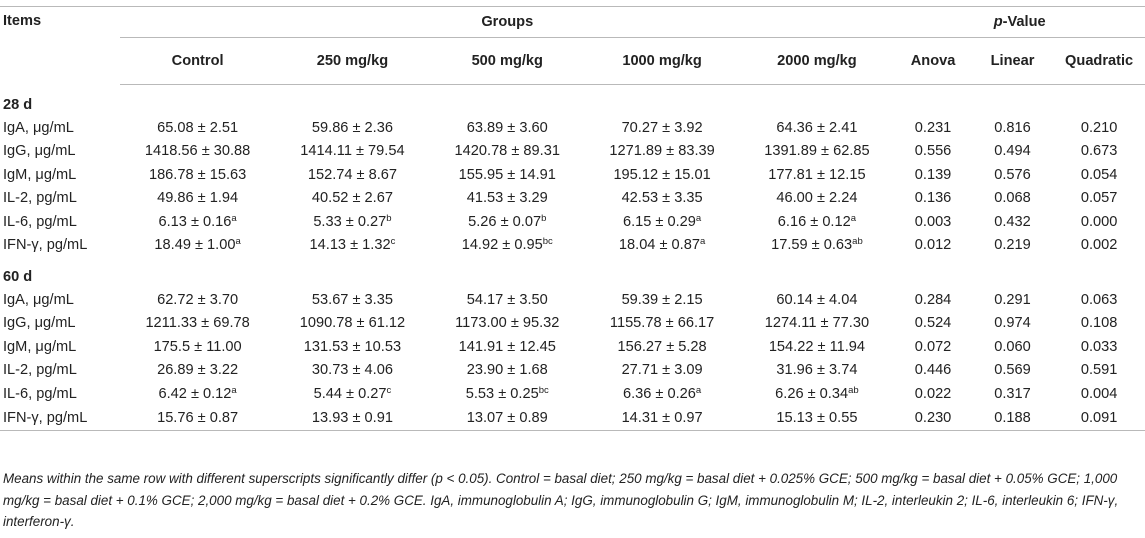 Image resolution: width=1145 pixels, height=538 pixels. Describe the element at coordinates (198, 418) in the screenshot. I see `group-value-cell: 15.76 ± 0.87` at that location.